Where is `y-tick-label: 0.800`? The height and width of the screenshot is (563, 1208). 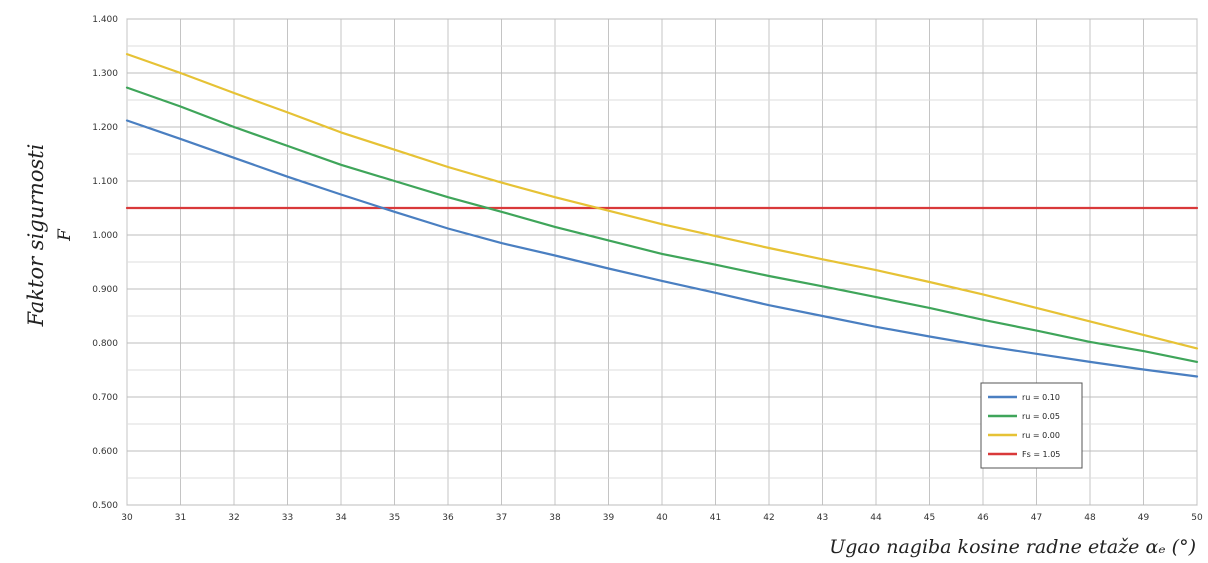 y-tick-label: 0.800 is located at coordinates (105, 344).